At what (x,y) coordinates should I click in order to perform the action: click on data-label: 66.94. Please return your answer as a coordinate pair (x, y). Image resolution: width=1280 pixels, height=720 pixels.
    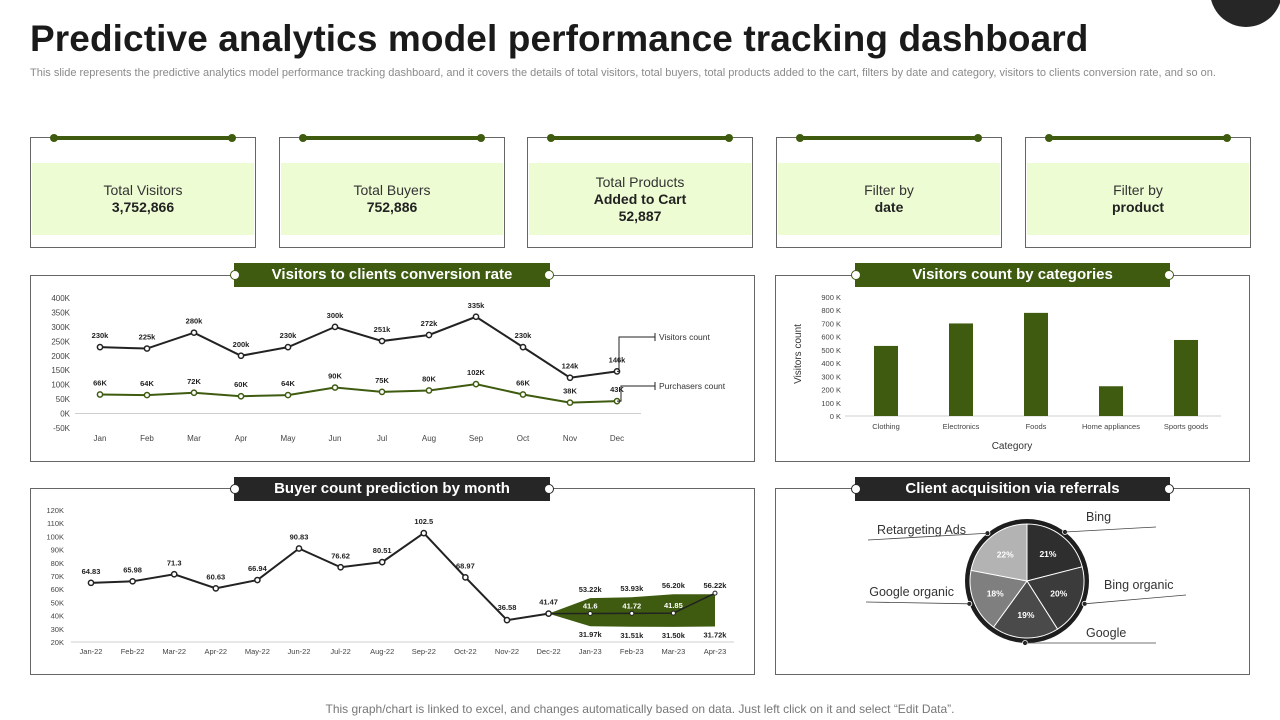
    Looking at the image, I should click on (258, 568).